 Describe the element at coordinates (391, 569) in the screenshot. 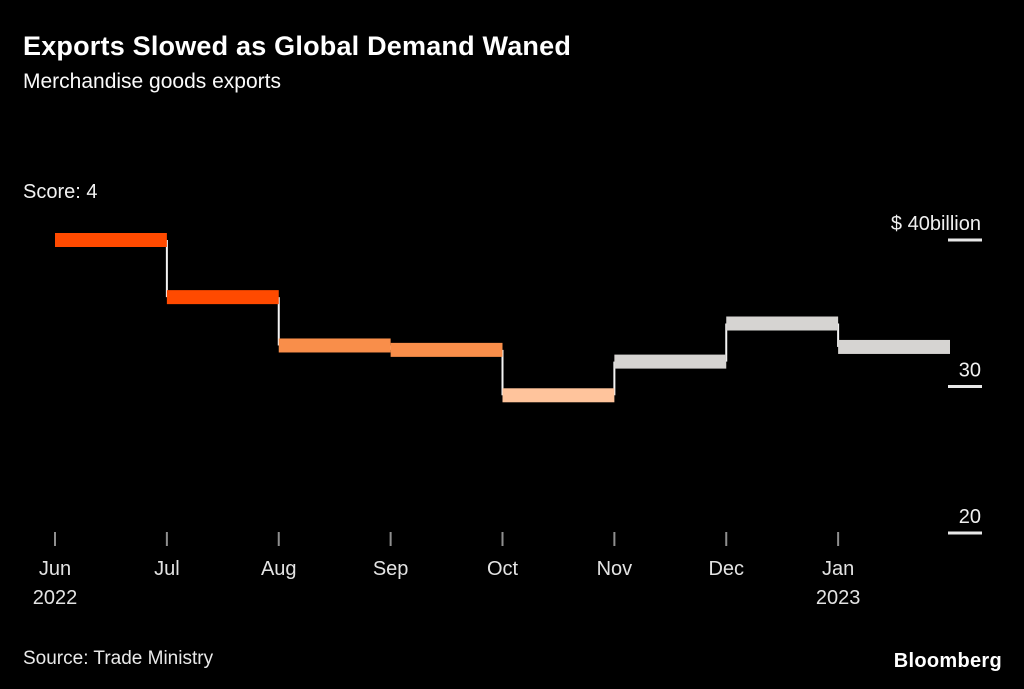

I see `x-tick-label: Sep` at that location.